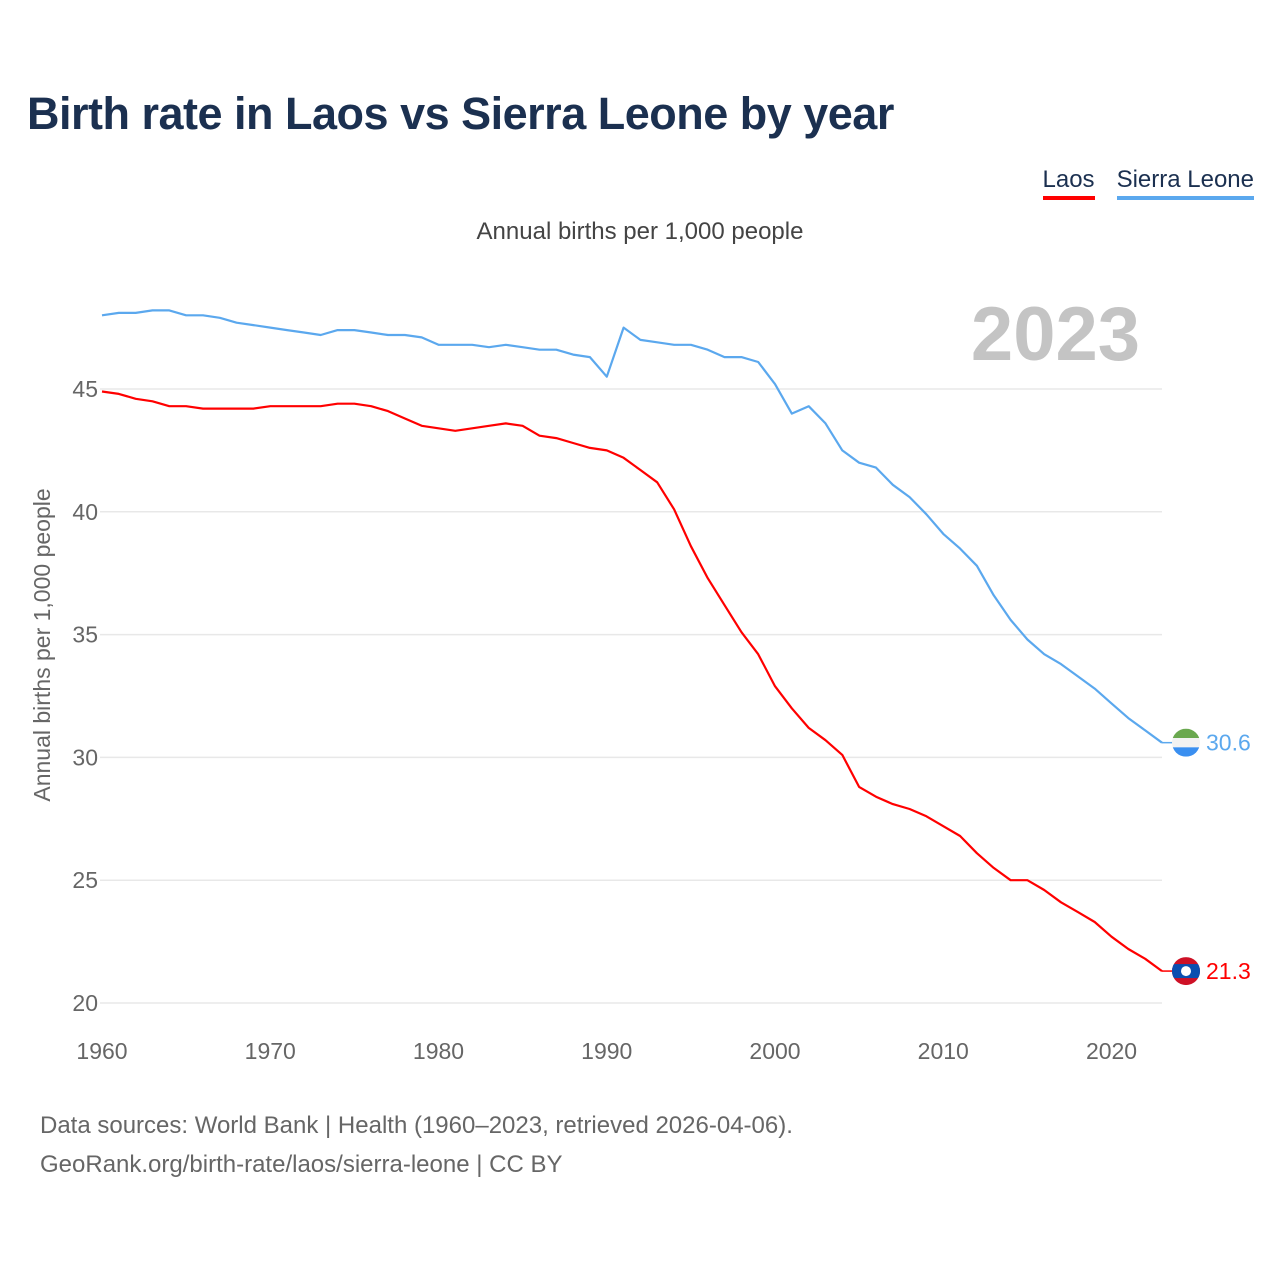 The width and height of the screenshot is (1280, 1280). I want to click on x-tick-label: 1960, so click(101, 1051).